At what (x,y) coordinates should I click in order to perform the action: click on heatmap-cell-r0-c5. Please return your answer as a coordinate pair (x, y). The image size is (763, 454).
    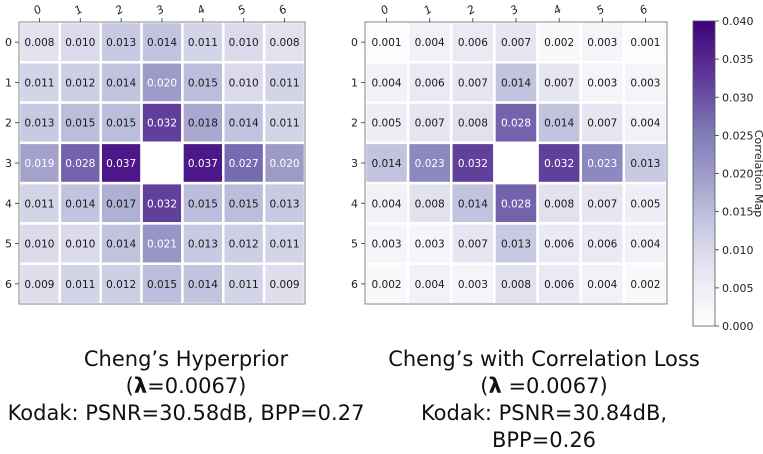
    Looking at the image, I should click on (602, 42).